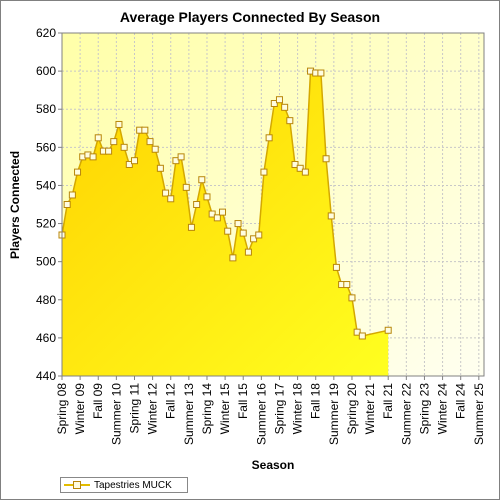 This screenshot has width=500, height=500. What do you see at coordinates (461, 401) in the screenshot?
I see `x-tick-label: Fall 24` at bounding box center [461, 401].